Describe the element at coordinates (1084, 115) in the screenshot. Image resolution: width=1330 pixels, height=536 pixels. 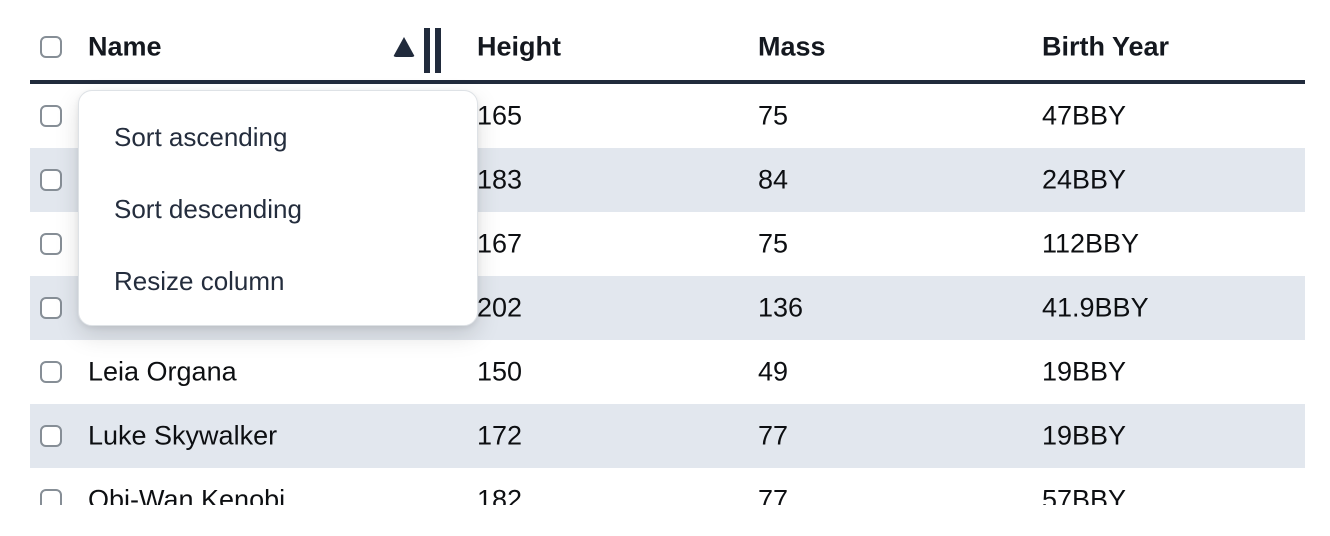
I see `birth-year-cell: 47BBY` at that location.